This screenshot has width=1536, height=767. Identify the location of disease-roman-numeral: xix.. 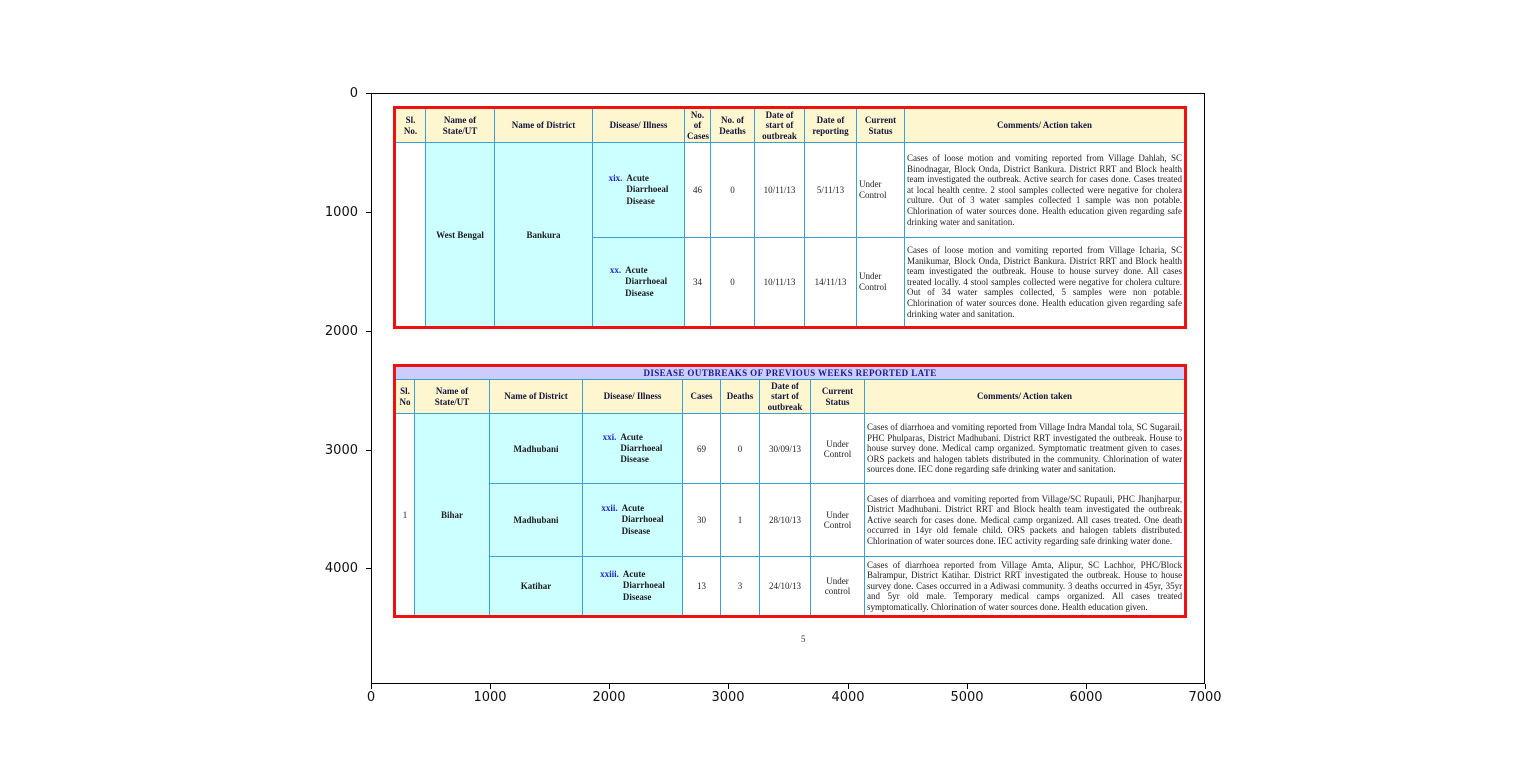
(615, 178).